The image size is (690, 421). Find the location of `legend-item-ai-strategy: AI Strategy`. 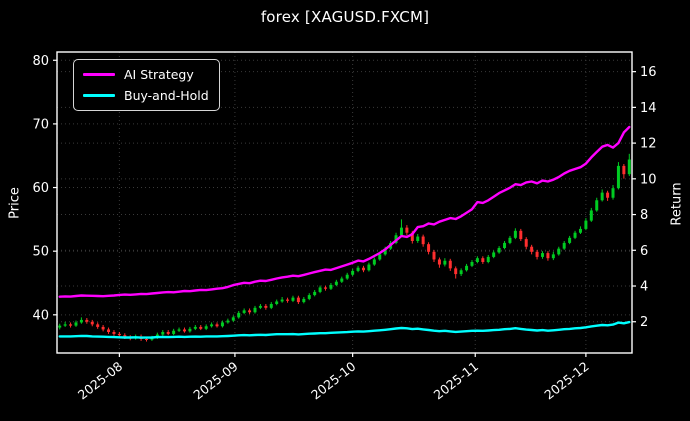

legend-item-ai-strategy: AI Strategy is located at coordinates (150, 74).